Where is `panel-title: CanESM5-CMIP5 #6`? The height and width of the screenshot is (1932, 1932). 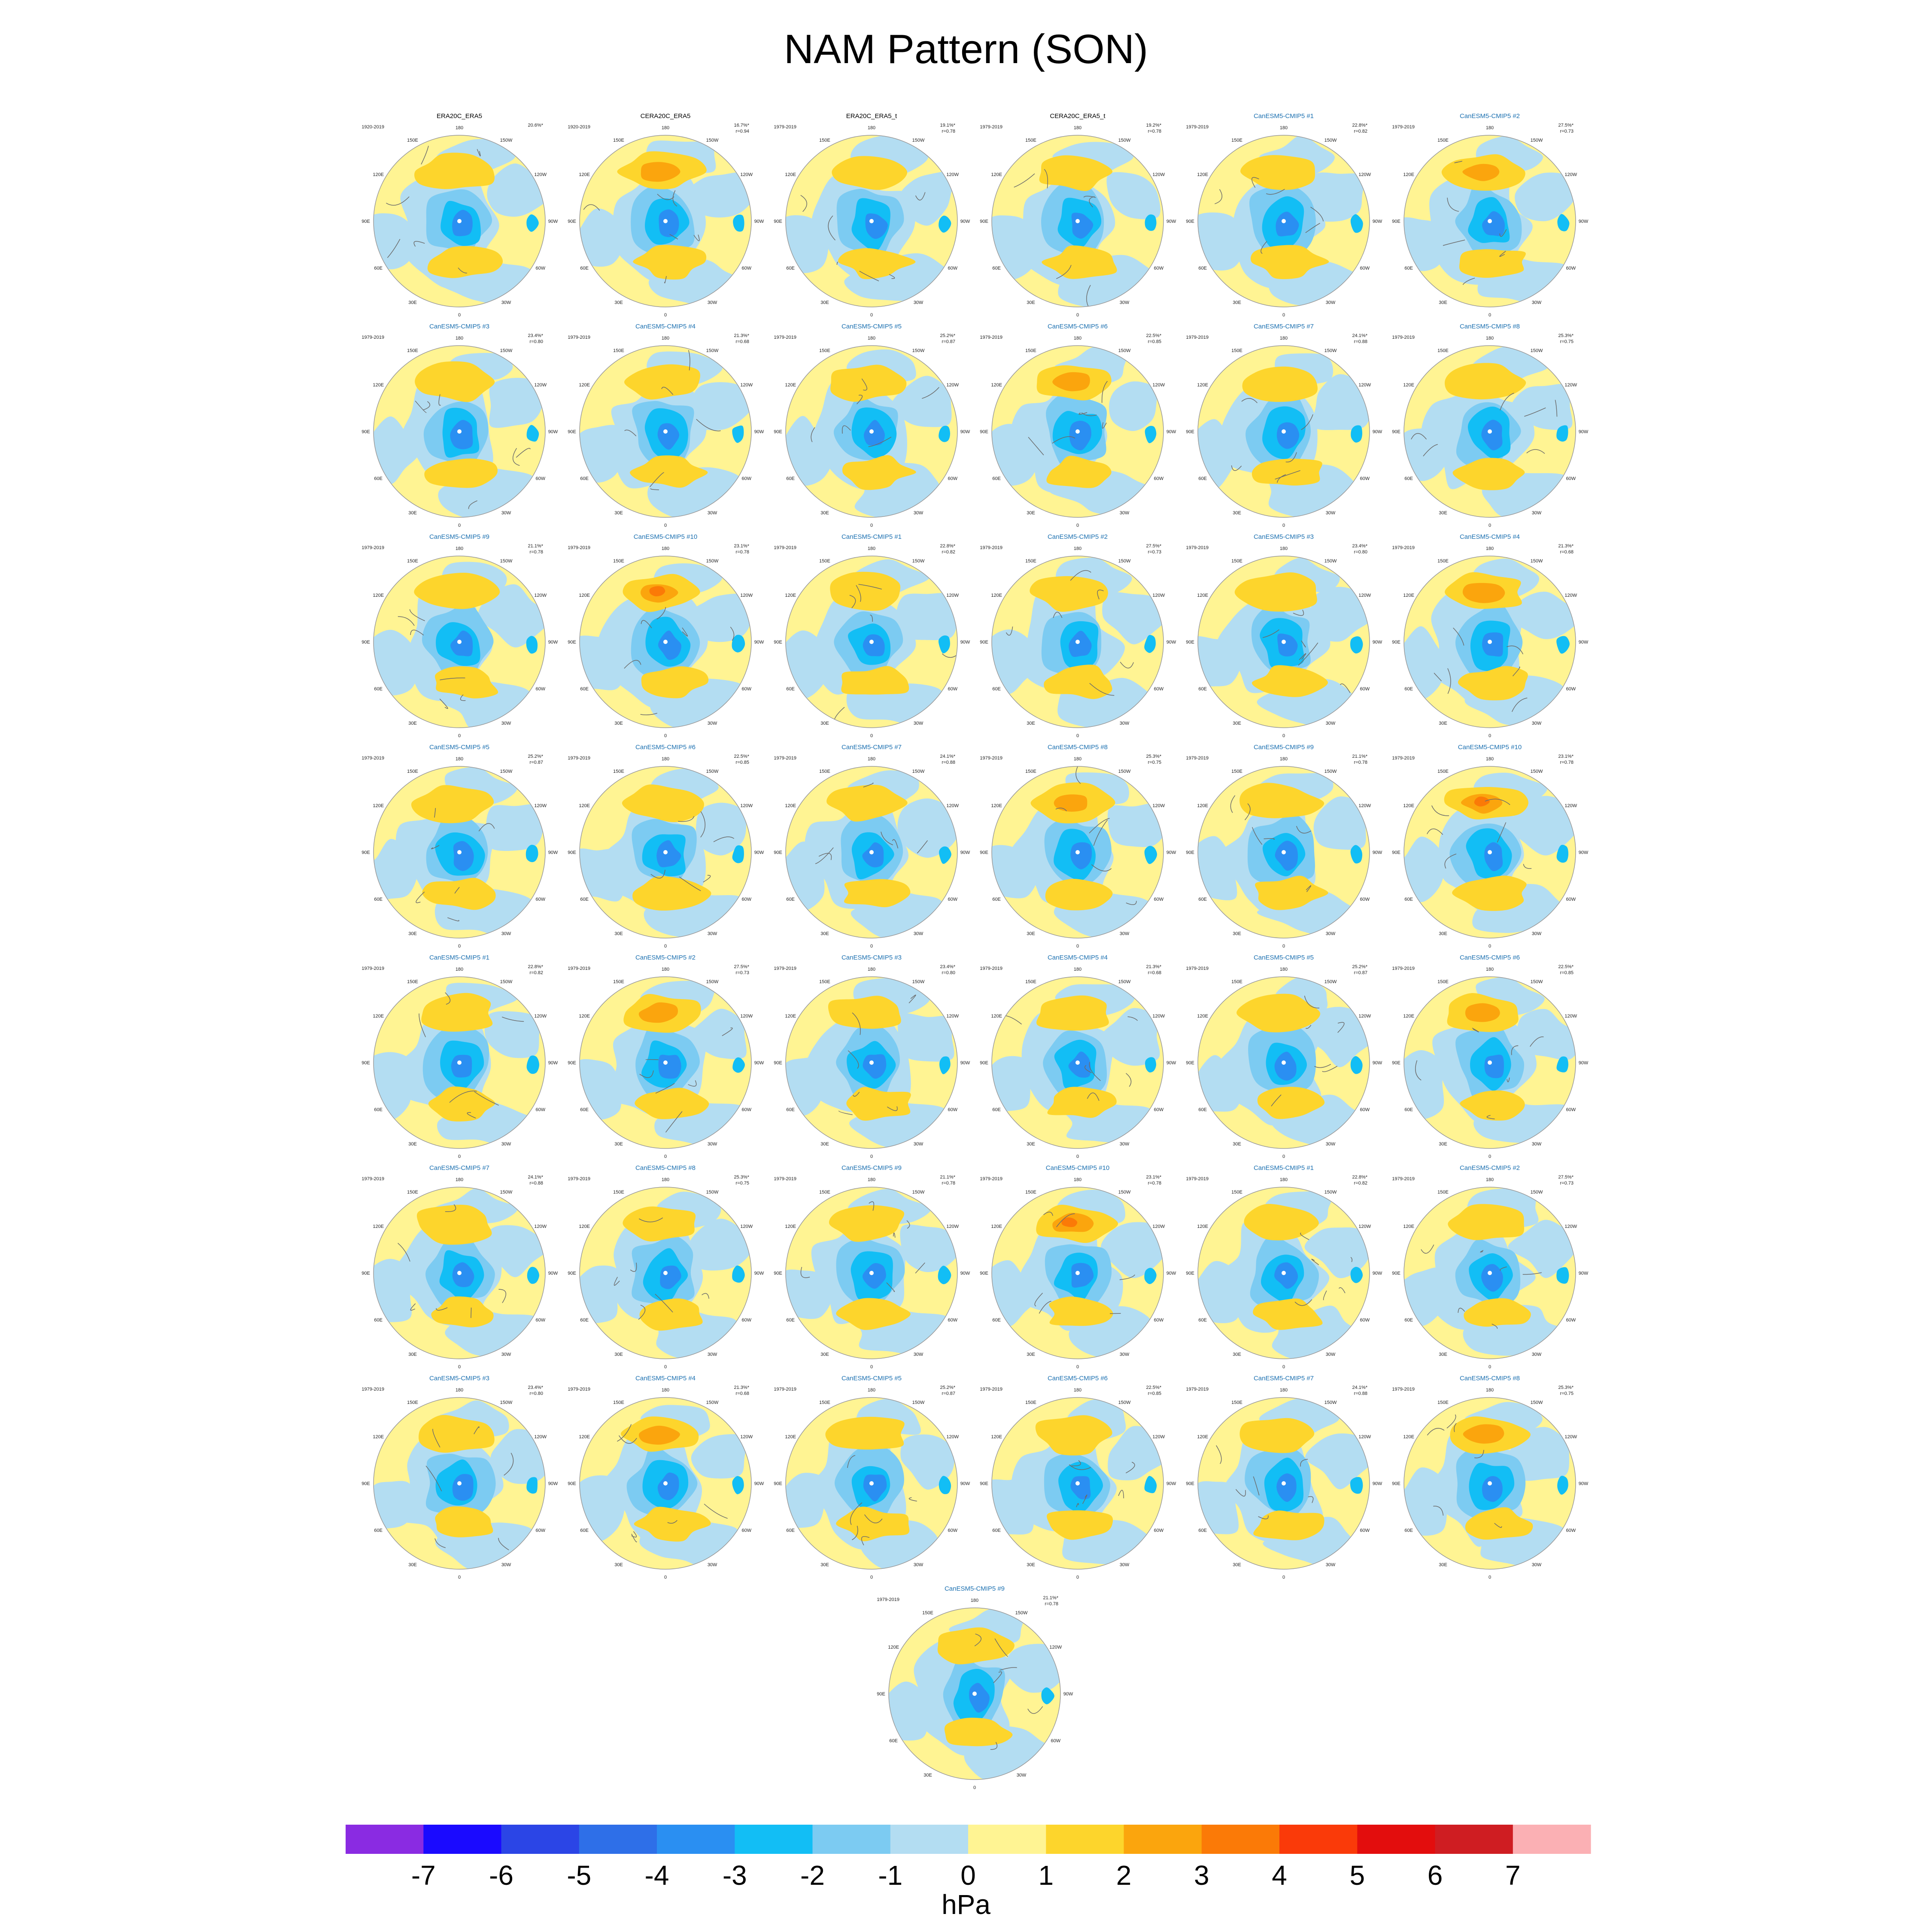
panel-title: CanESM5-CMIP5 #6 is located at coordinates (665, 748).